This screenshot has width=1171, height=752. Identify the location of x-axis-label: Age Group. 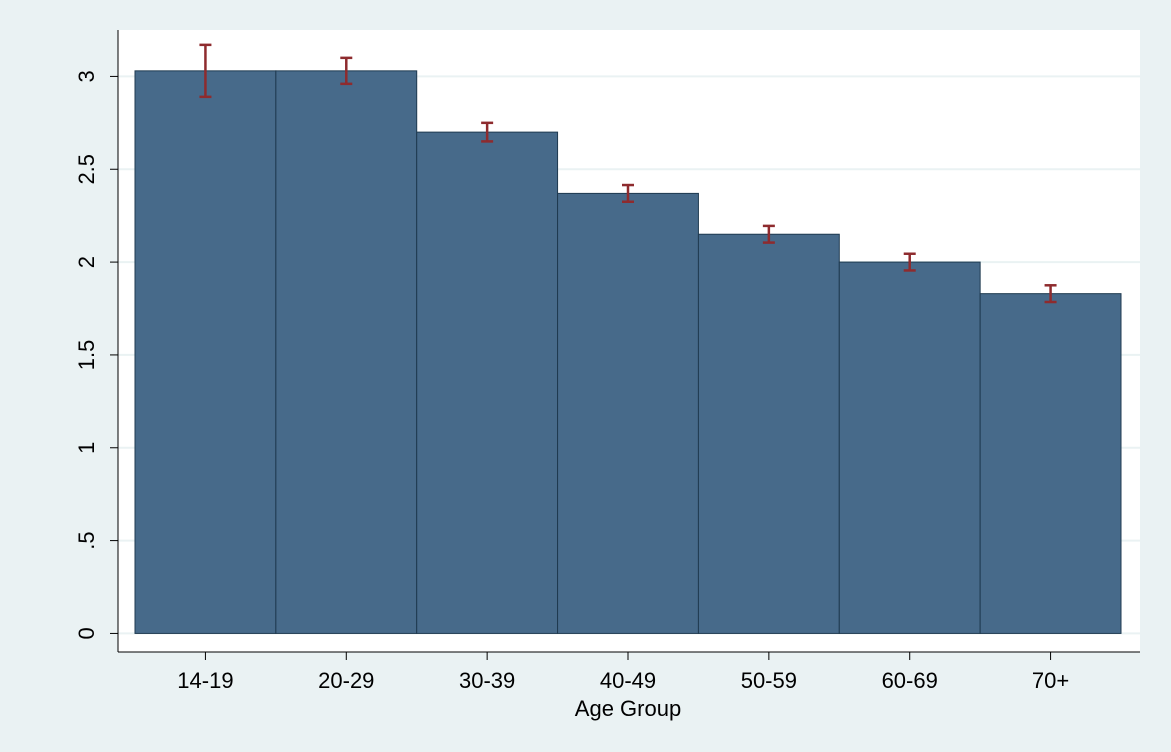
(628, 708).